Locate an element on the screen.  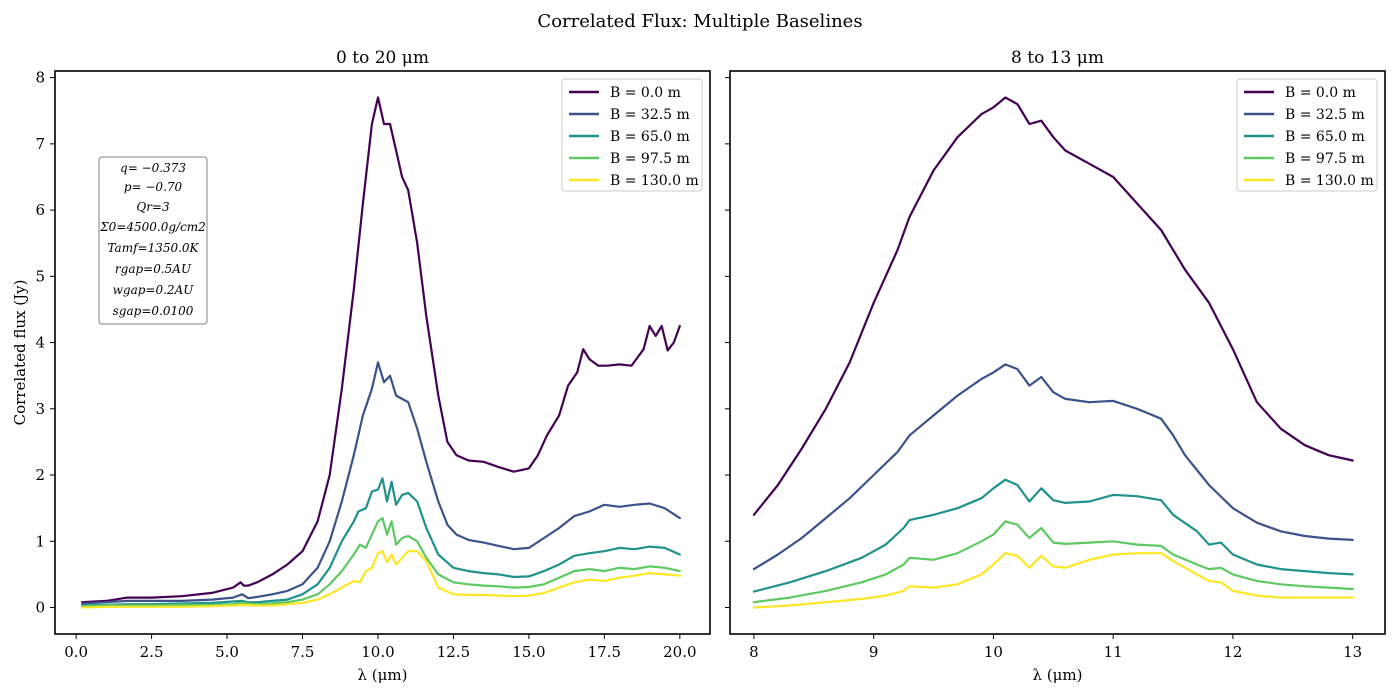
param-wgap: wgap=0.2AU is located at coordinates (154, 290).